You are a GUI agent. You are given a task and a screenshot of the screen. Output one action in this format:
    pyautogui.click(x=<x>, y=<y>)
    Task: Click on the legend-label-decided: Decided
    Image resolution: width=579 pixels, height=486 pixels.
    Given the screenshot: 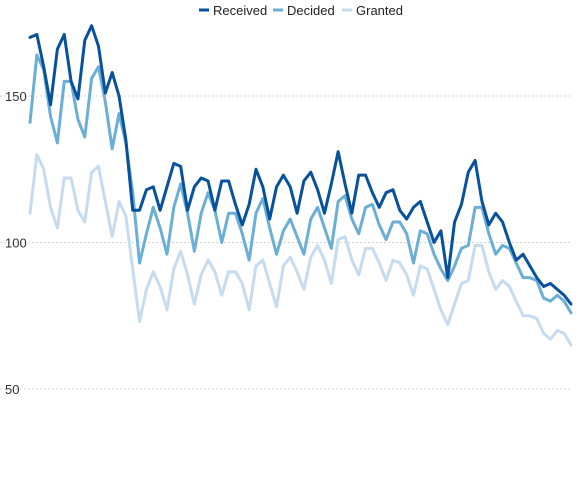 What is the action you would take?
    pyautogui.click(x=311, y=10)
    